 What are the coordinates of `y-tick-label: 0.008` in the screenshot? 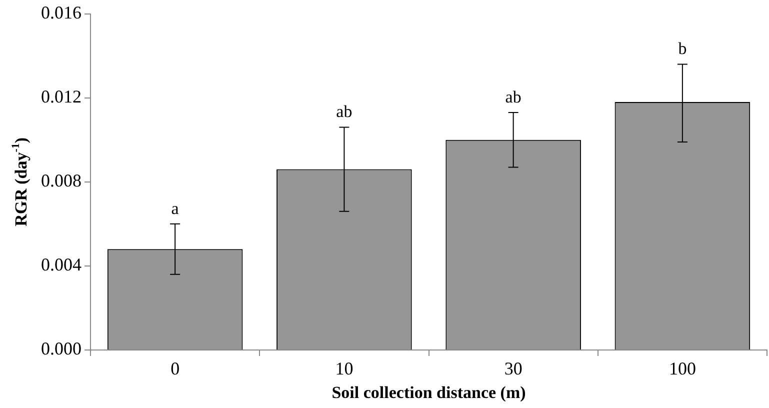 It's located at (61, 180).